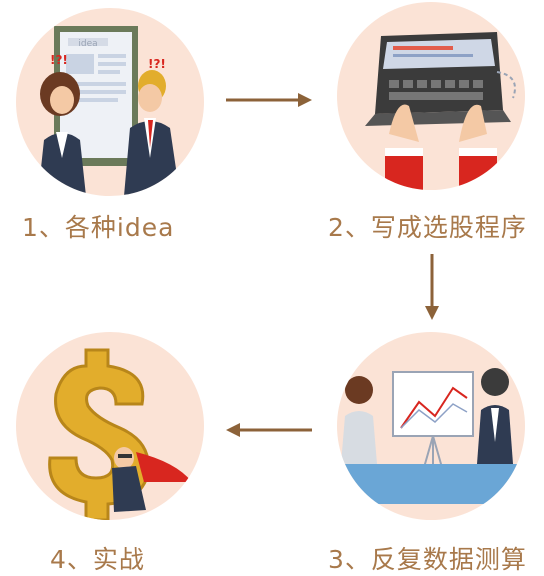 The image size is (544, 576). Describe the element at coordinates (87, 44) in the screenshot. I see `board-word: idea` at that location.